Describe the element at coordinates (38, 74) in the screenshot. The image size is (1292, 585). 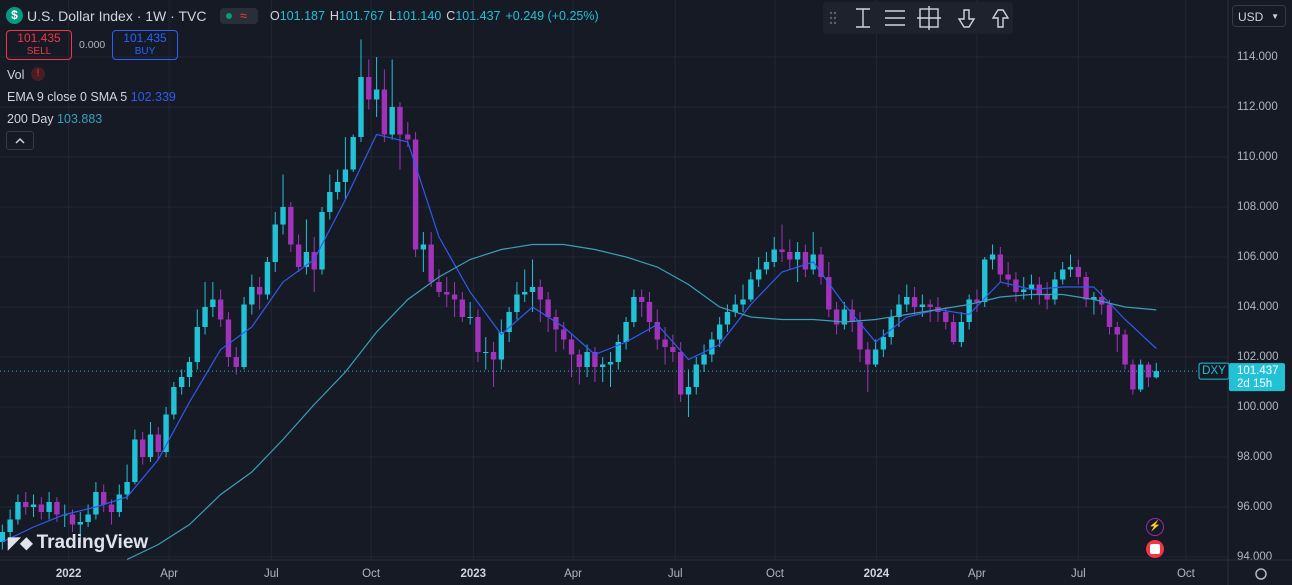
I see `vol-alert: !` at that location.